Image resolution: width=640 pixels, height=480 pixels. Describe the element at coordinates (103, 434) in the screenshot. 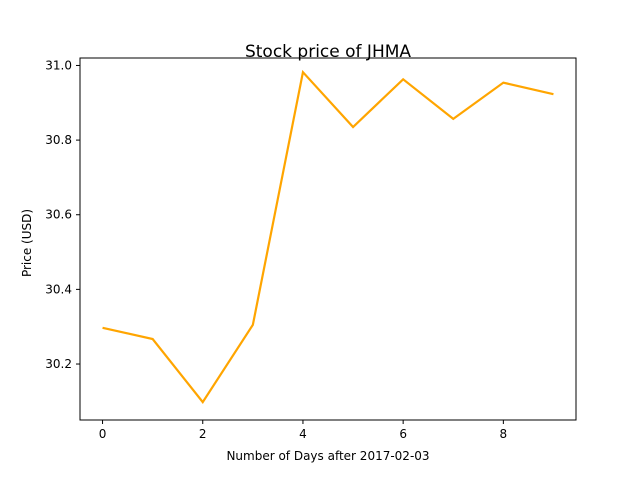

I see `x-tick-label: 0` at that location.